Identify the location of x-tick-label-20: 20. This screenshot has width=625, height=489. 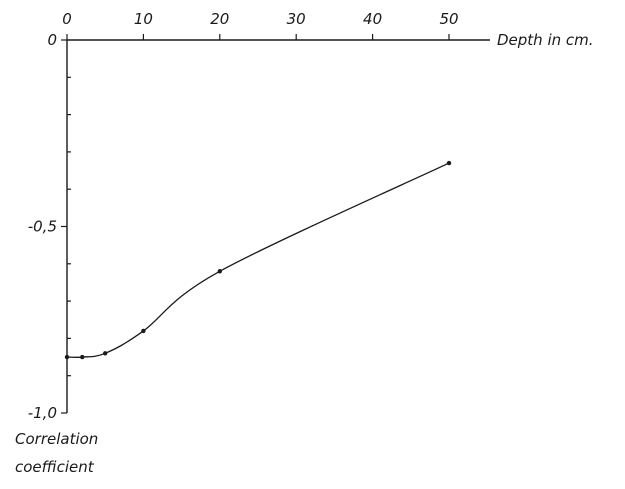
(219, 19).